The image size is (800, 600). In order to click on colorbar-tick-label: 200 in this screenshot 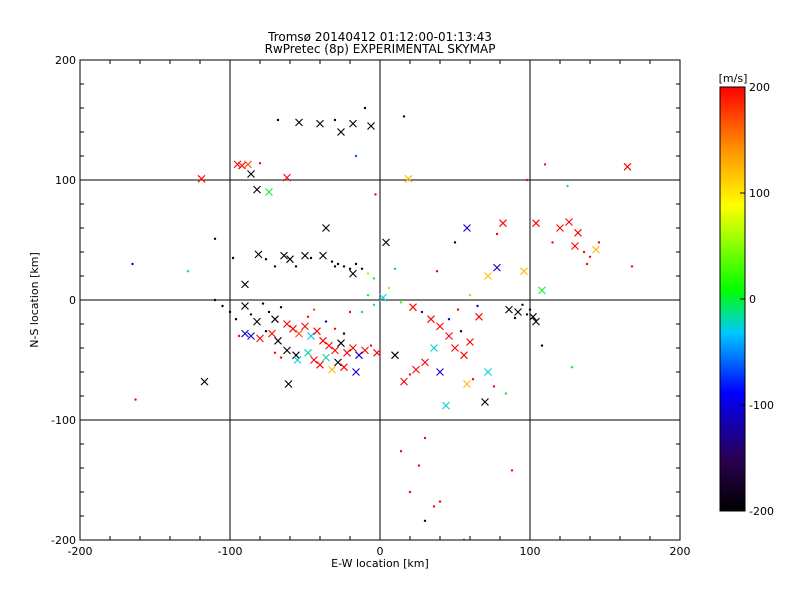, I will do `click(759, 87)`.